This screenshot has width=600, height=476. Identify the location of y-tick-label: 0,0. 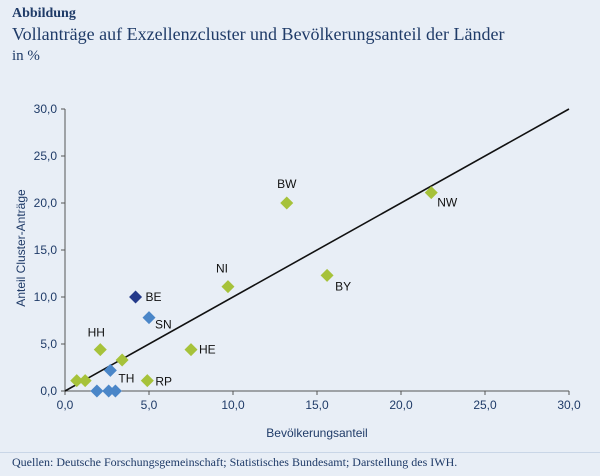
(48, 391).